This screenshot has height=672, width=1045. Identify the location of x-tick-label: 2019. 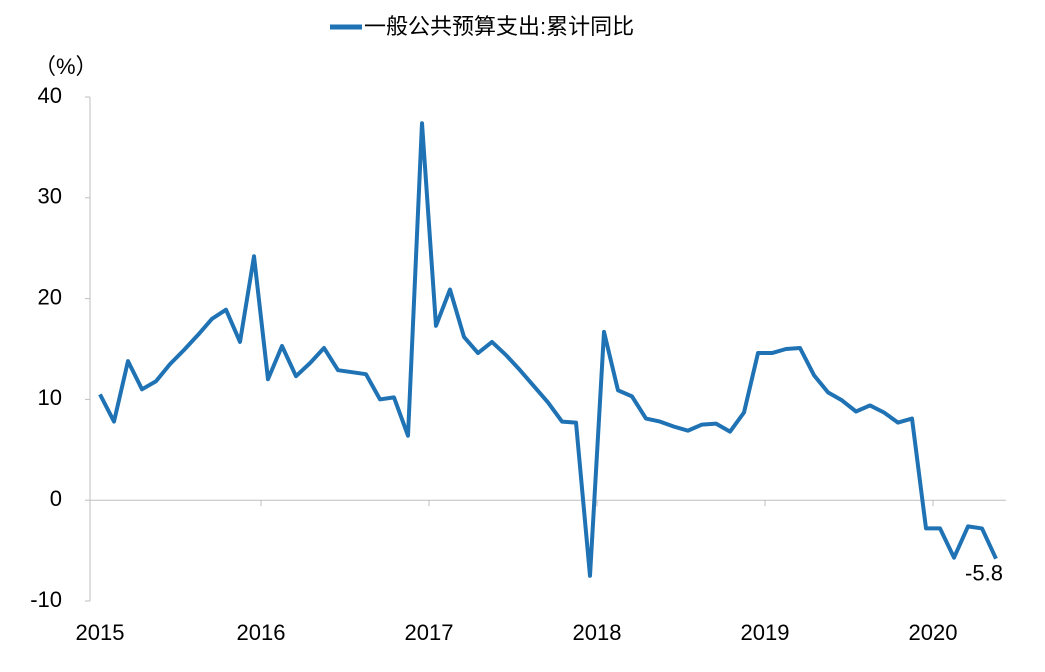
(765, 632).